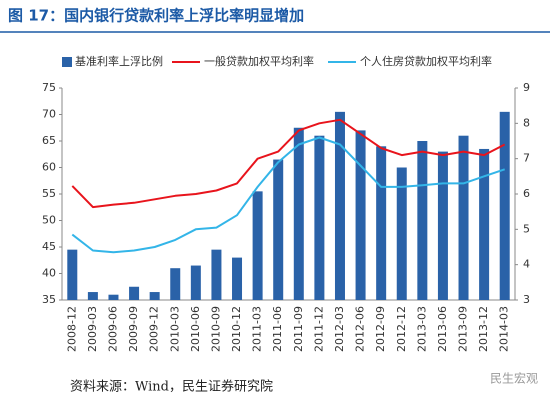  I want to click on x-tick-label: 2011-12, so click(318, 329).